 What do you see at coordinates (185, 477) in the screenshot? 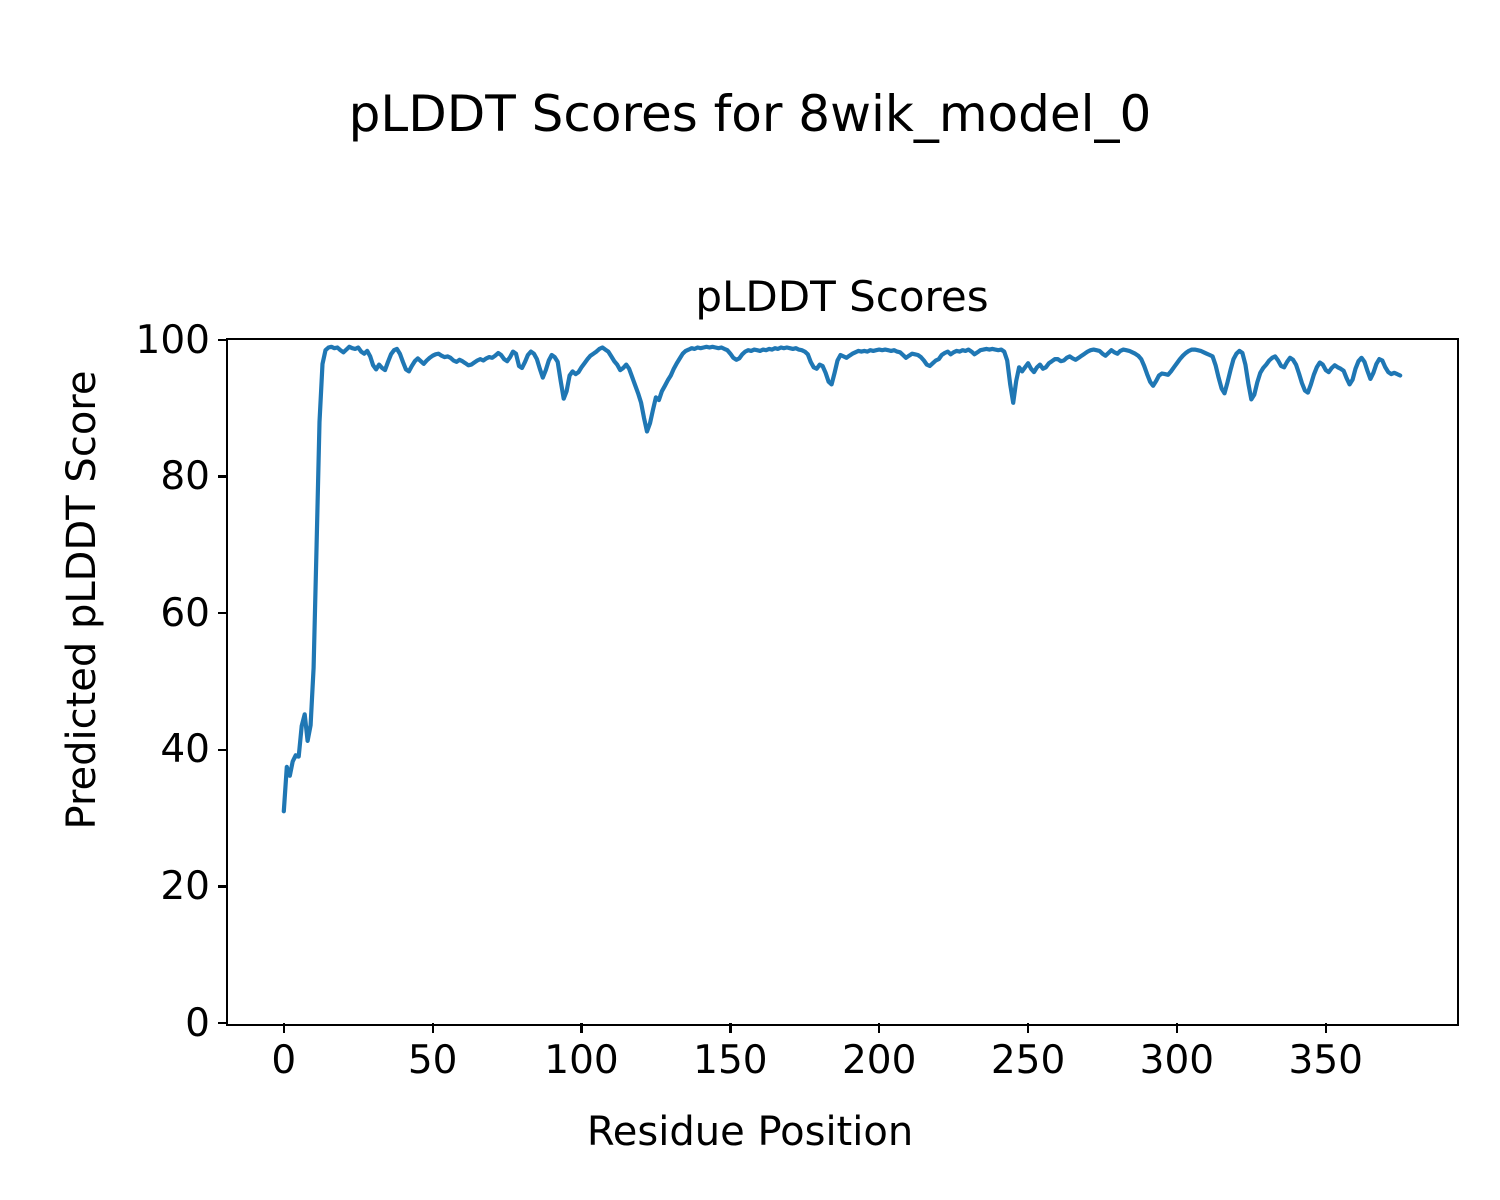
I see `y-tick-label: 80` at bounding box center [185, 477].